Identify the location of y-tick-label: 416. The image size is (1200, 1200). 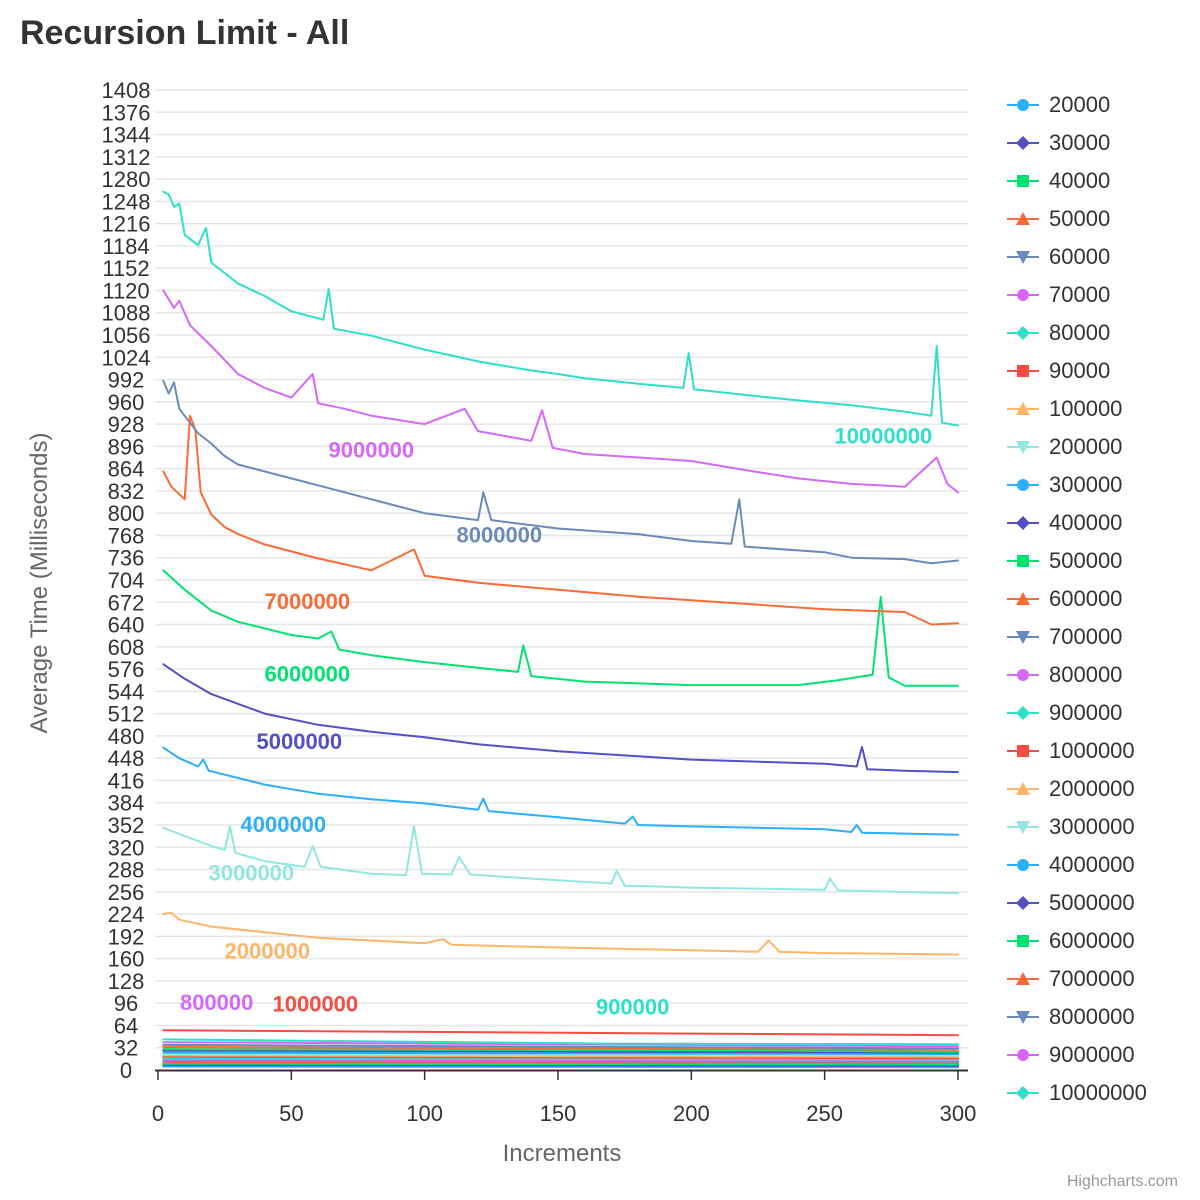
(126, 780).